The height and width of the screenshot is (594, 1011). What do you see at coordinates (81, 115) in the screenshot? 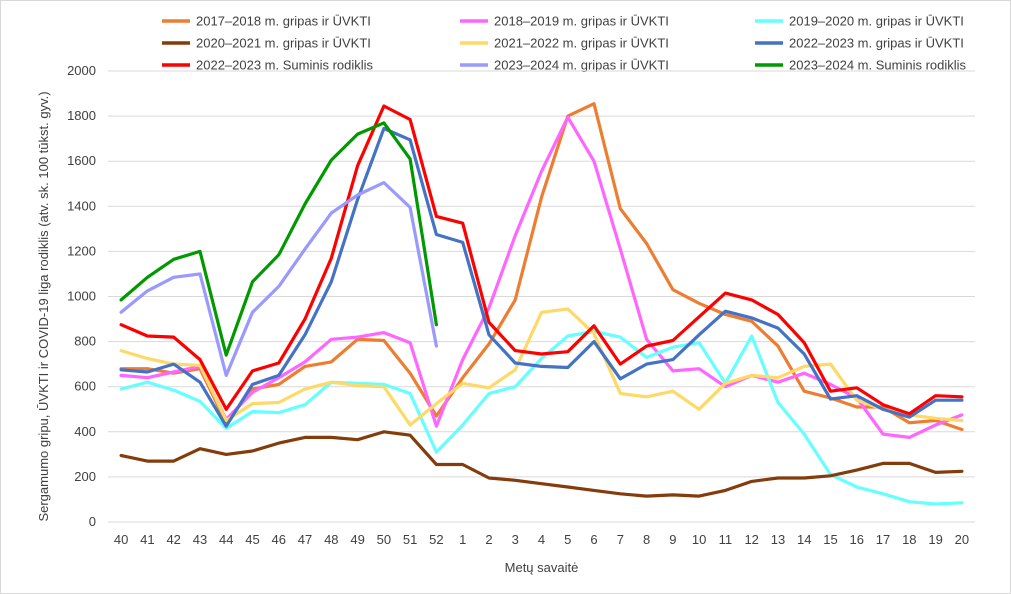
I see `y-tick-label: 1800` at bounding box center [81, 115].